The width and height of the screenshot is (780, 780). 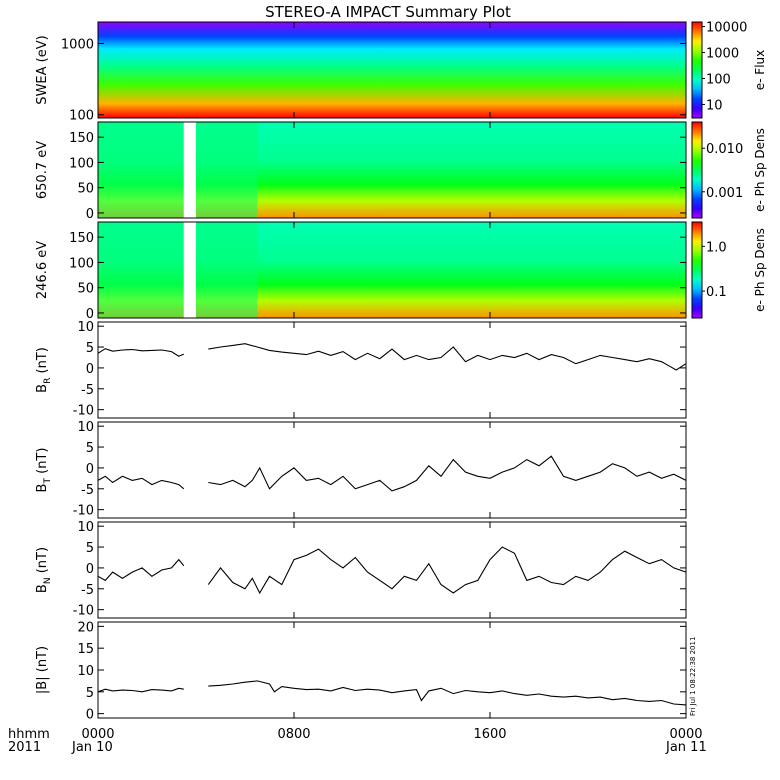 What do you see at coordinates (686, 747) in the screenshot?
I see `footer-date-end: Jan 11` at bounding box center [686, 747].